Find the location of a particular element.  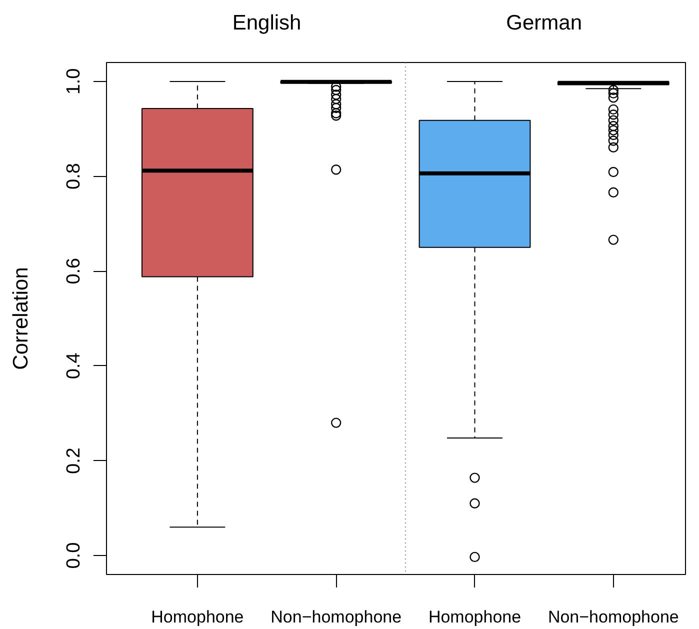

y-tick-label: 0.6 is located at coordinates (74, 271).